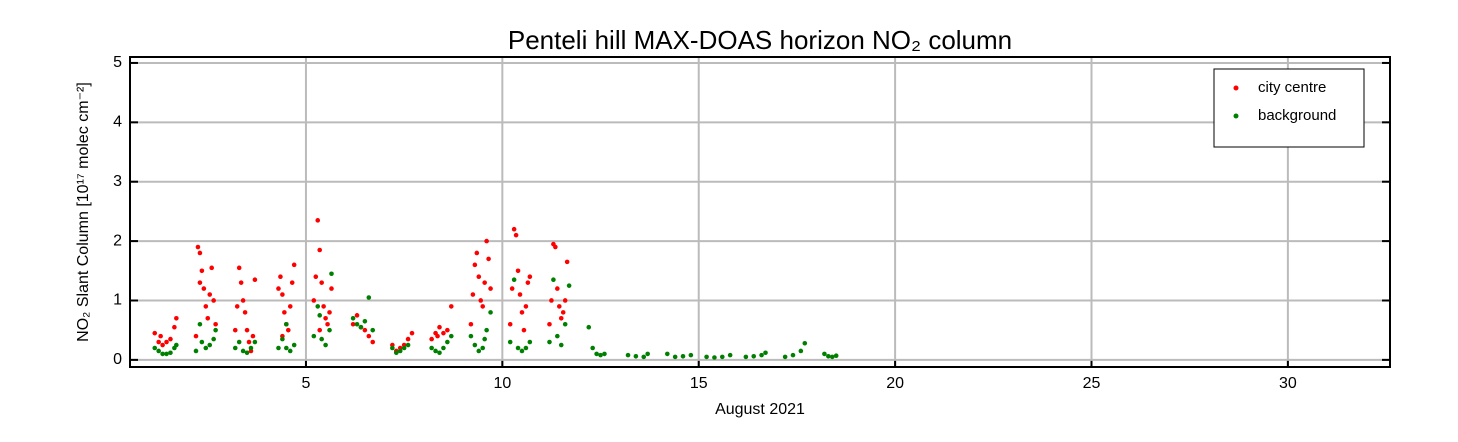 The width and height of the screenshot is (1458, 442). Describe the element at coordinates (1288, 383) in the screenshot. I see `x-tick-label: 30` at that location.